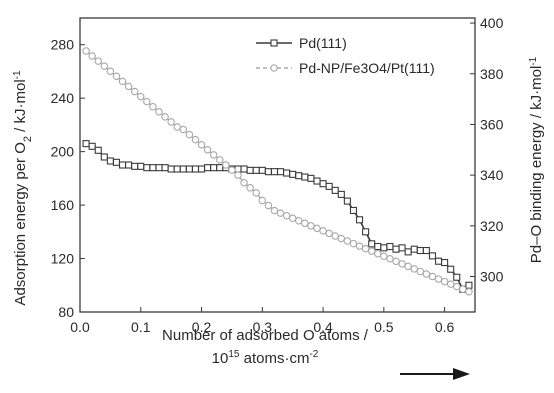 The image size is (554, 393). I want to click on arrow-right-icon, so click(435, 374).